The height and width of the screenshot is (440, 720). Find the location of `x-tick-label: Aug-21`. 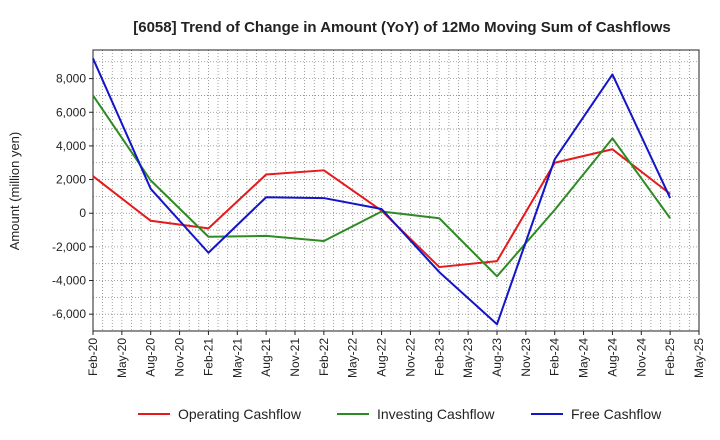

x-tick-label: Aug-21 is located at coordinates (266, 357).